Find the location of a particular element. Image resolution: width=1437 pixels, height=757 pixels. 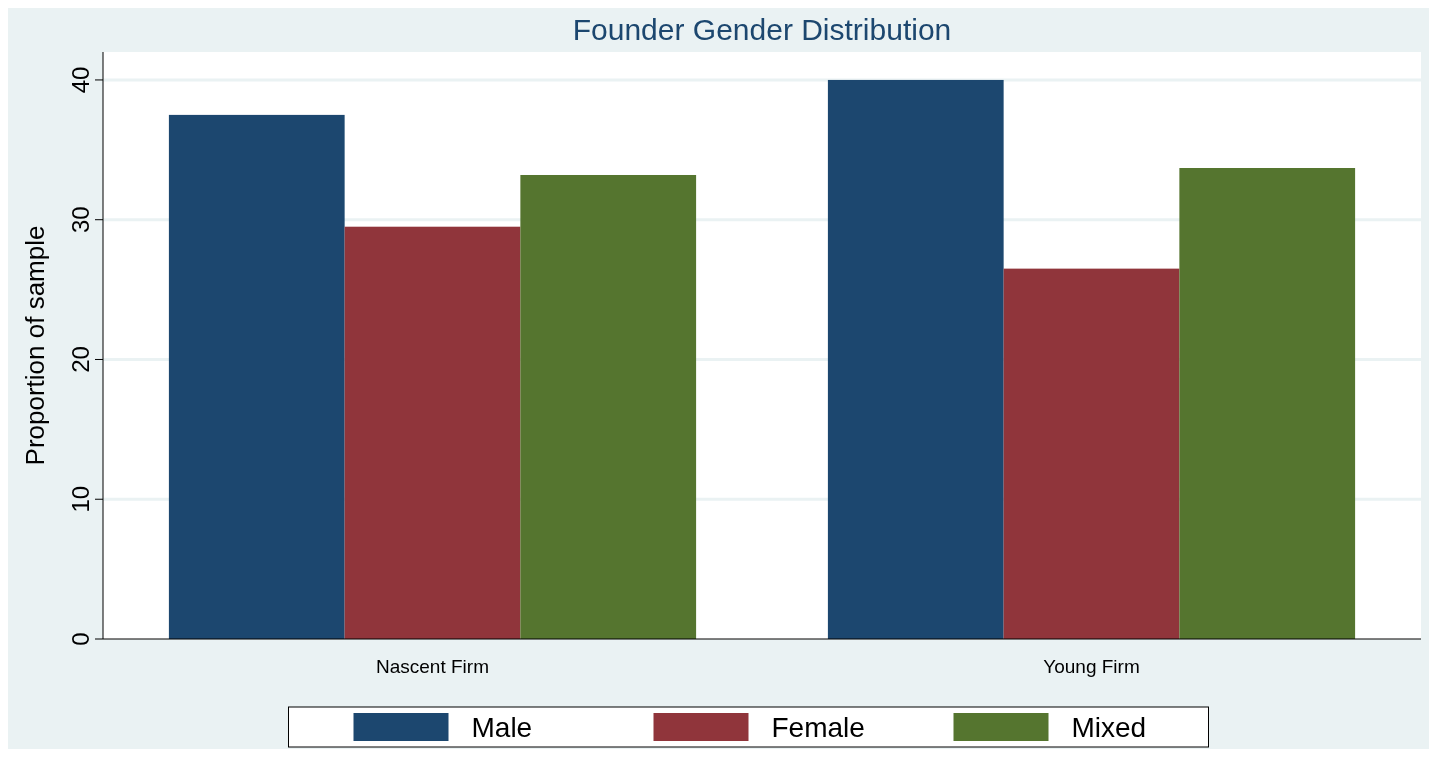

legend-label: Mixed is located at coordinates (1109, 727).